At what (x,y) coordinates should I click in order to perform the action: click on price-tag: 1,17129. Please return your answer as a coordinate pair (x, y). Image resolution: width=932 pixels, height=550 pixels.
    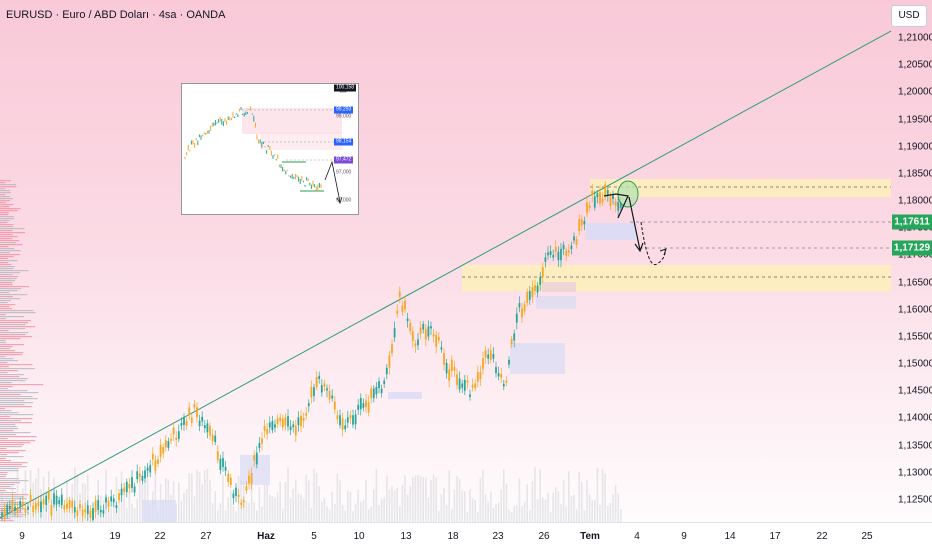
    Looking at the image, I should click on (912, 248).